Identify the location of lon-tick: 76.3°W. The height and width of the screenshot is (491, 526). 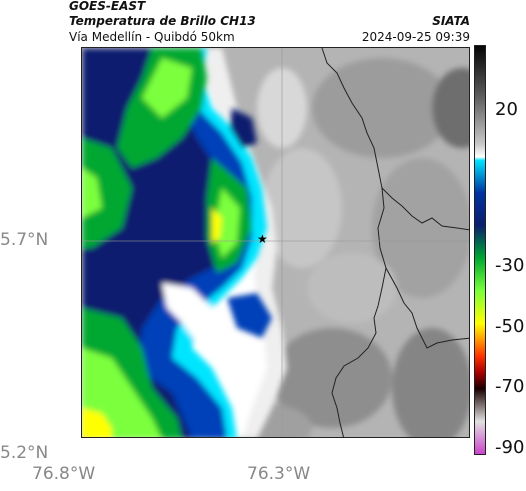
(279, 474).